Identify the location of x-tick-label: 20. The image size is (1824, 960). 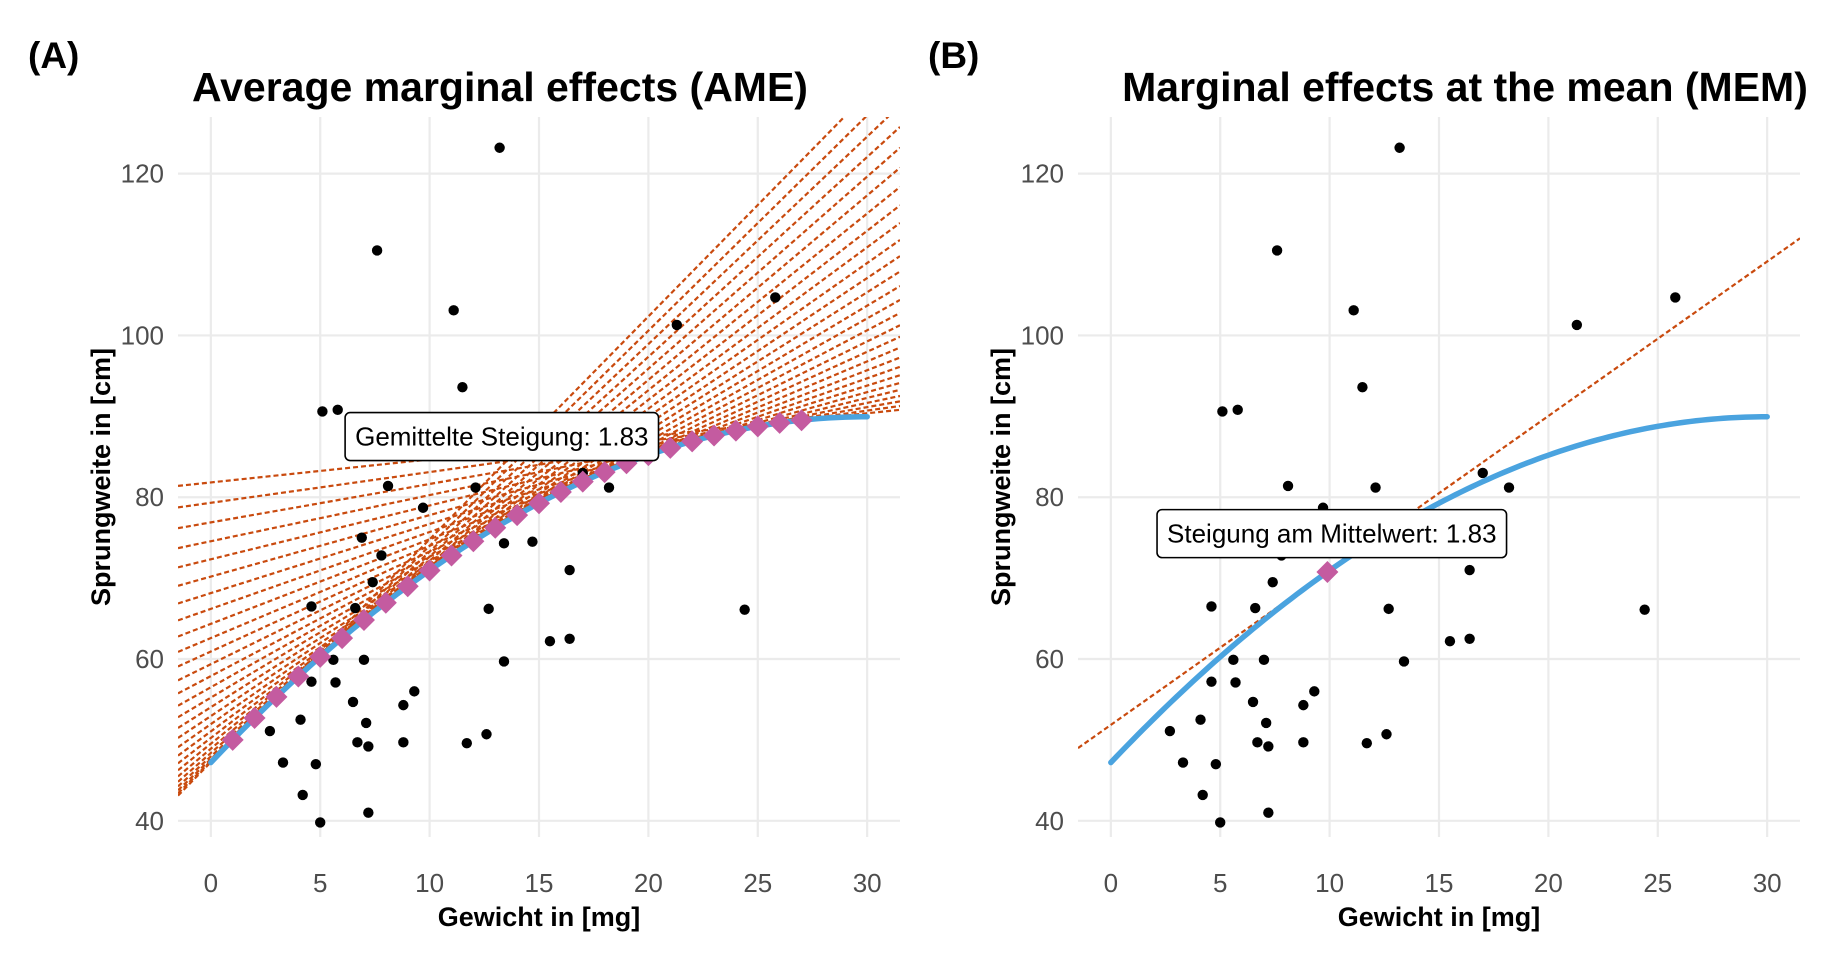
(648, 883).